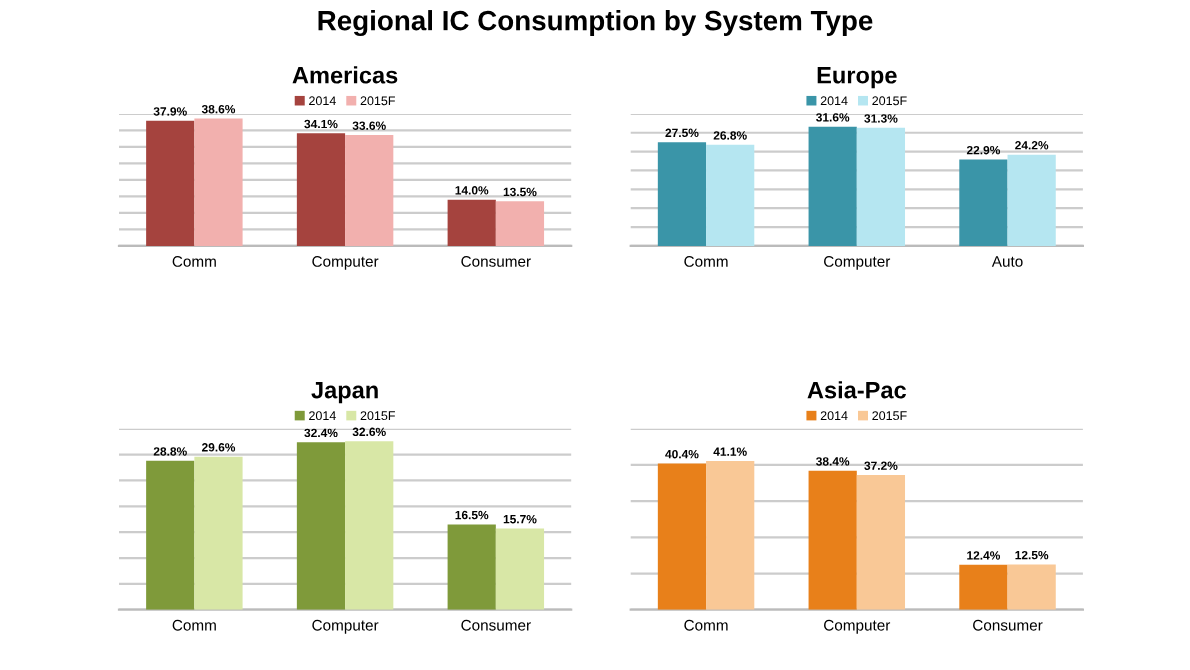  I want to click on chart-title: Japan, so click(344, 393).